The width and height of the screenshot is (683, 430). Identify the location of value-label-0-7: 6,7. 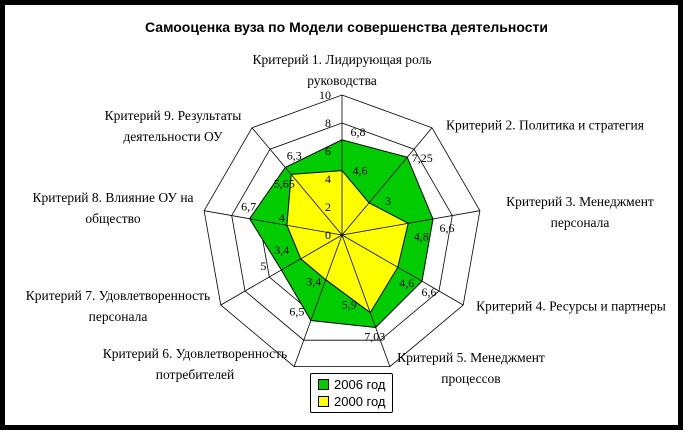
(248, 207).